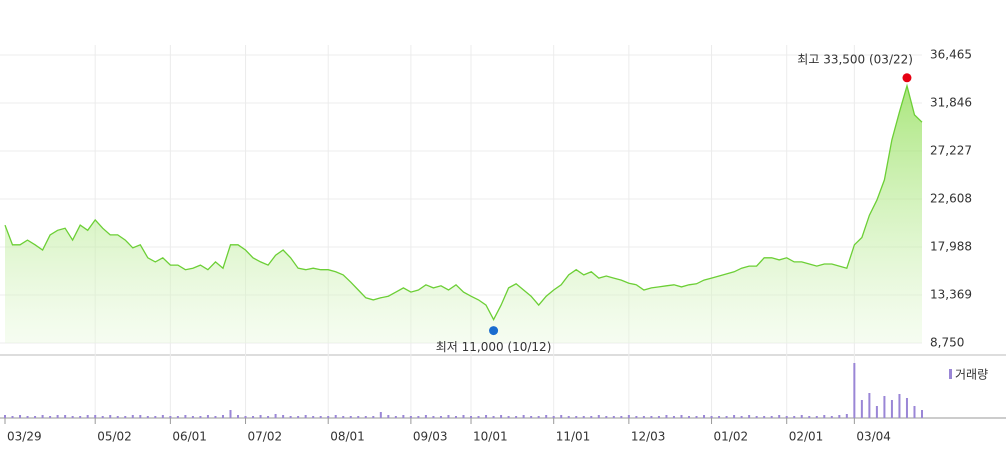 Image resolution: width=1006 pixels, height=449 pixels. I want to click on x-tick-label: 01/02, so click(731, 437).